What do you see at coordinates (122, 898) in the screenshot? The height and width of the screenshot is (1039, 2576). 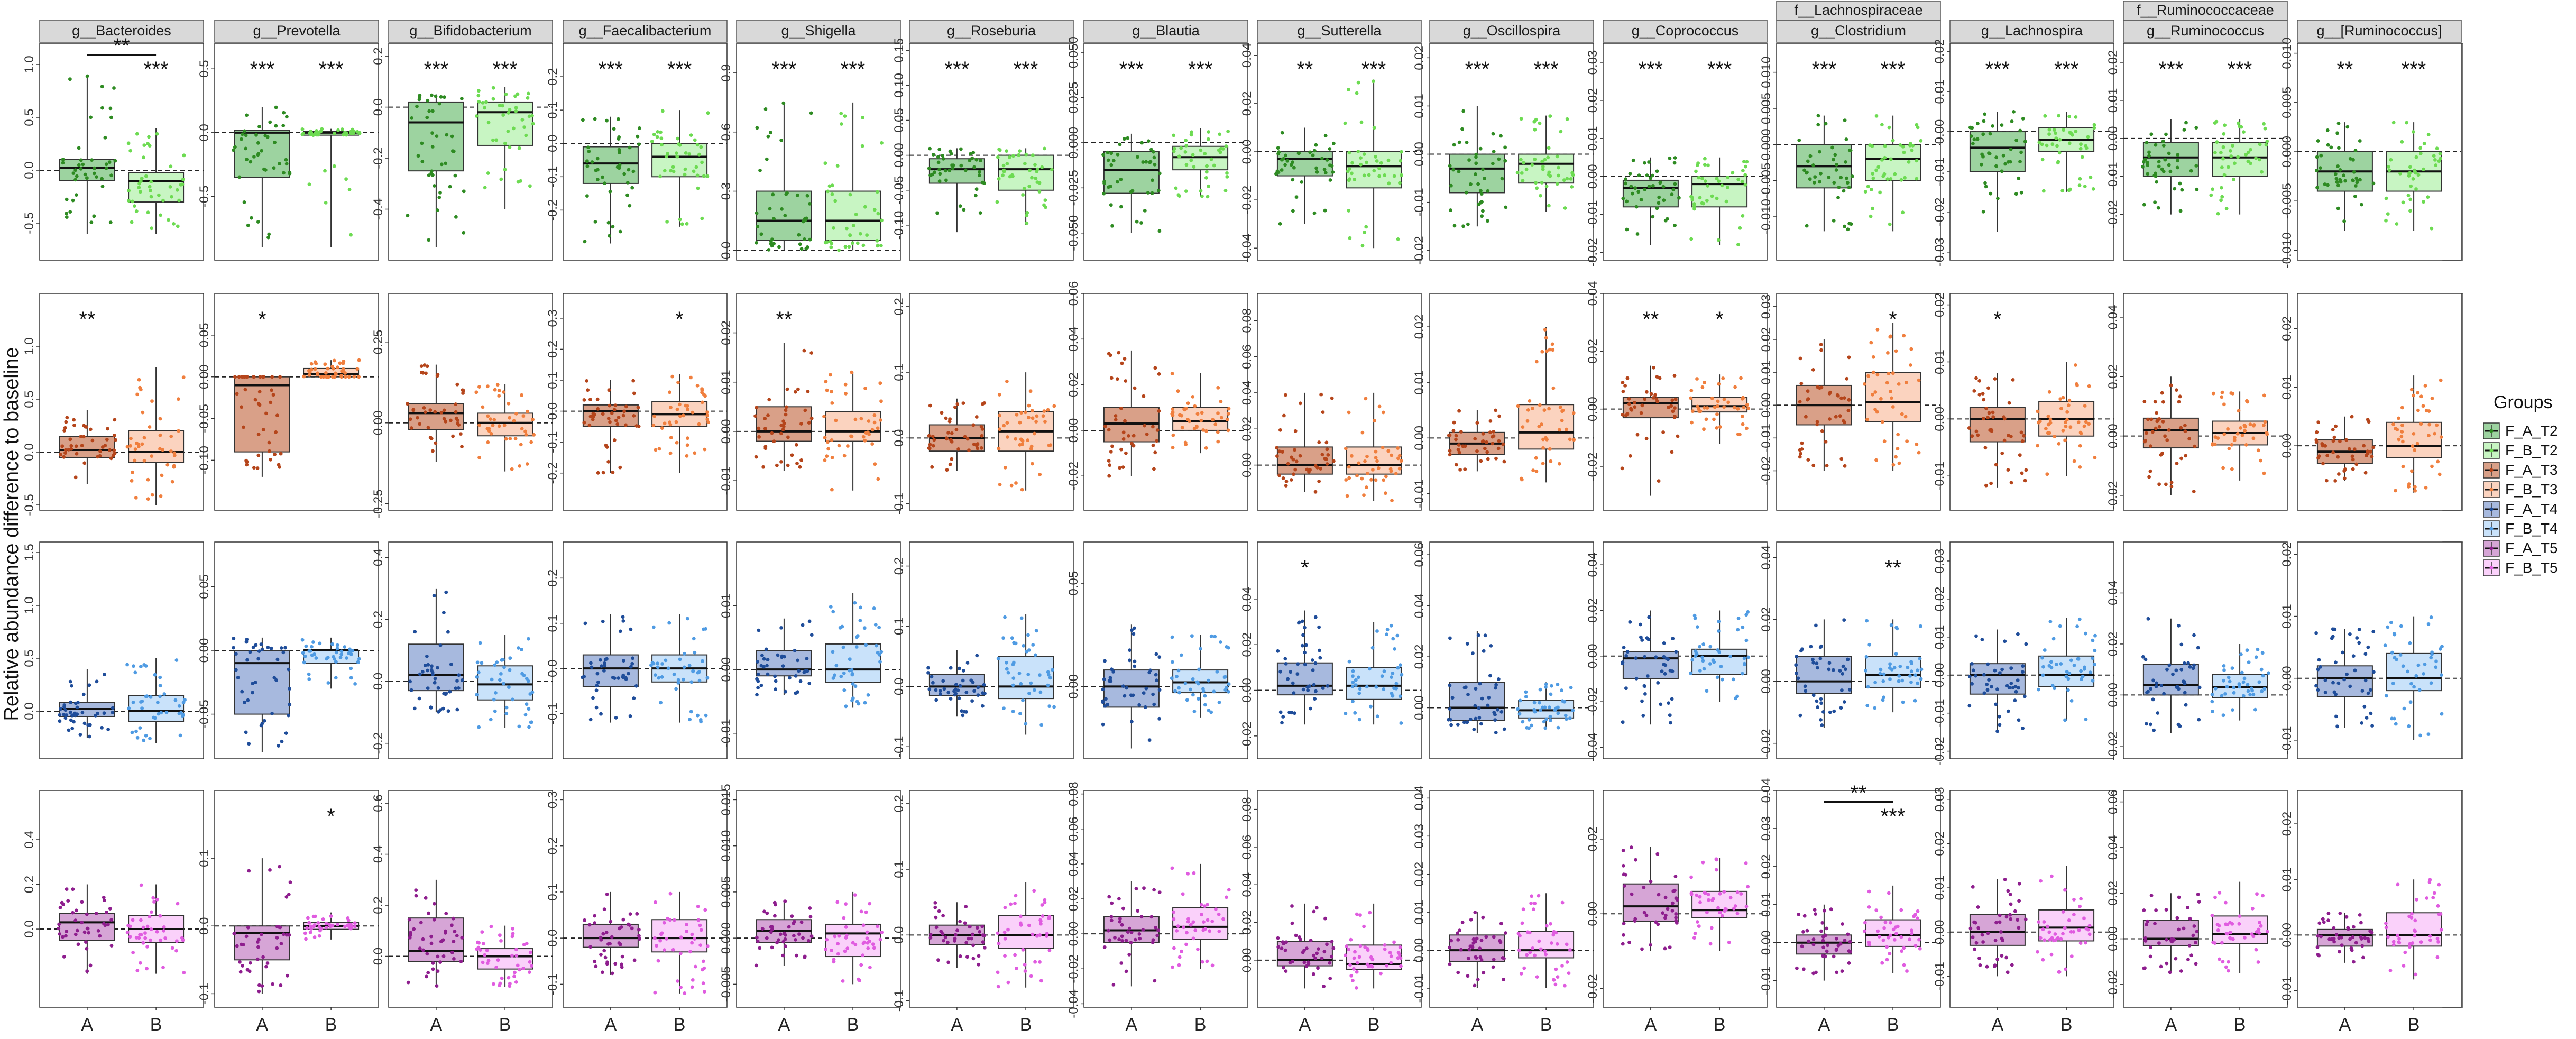 I see `panel-frame` at bounding box center [122, 898].